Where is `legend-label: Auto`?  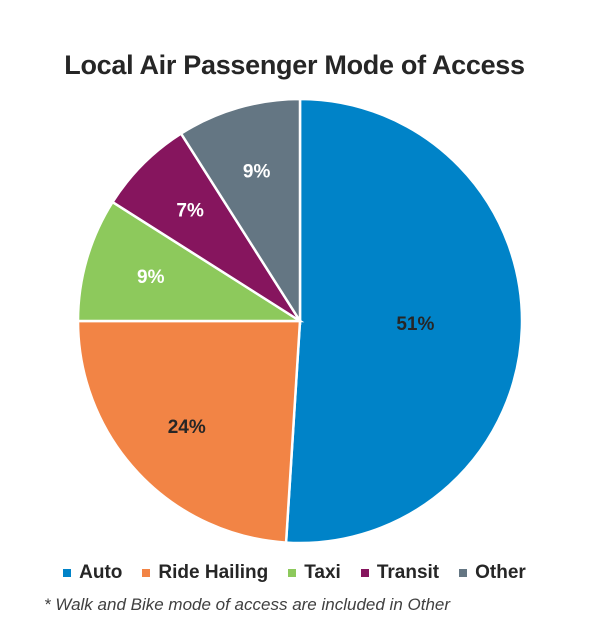 legend-label: Auto is located at coordinates (101, 572).